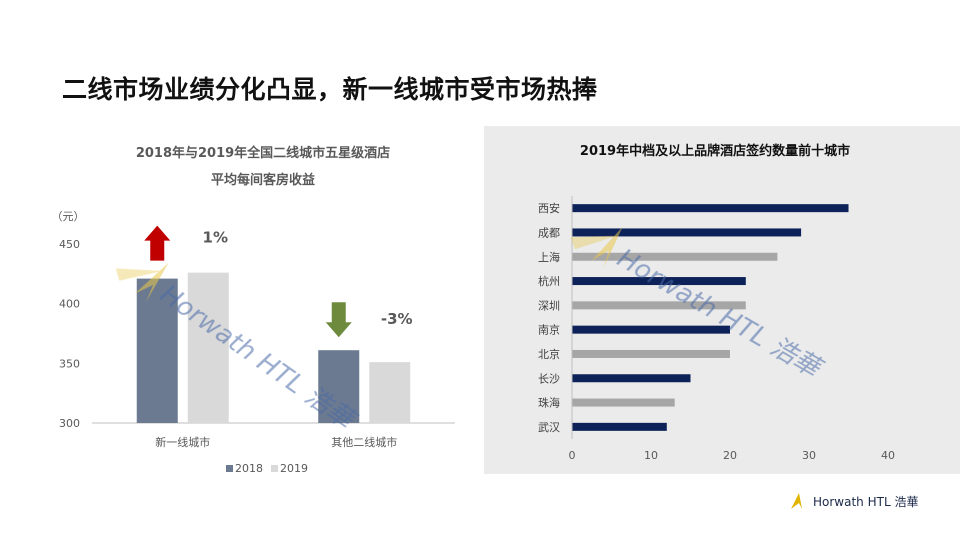 The image size is (960, 540). What do you see at coordinates (364, 442) in the screenshot?
I see `x-category-label: 其他二线城市` at bounding box center [364, 442].